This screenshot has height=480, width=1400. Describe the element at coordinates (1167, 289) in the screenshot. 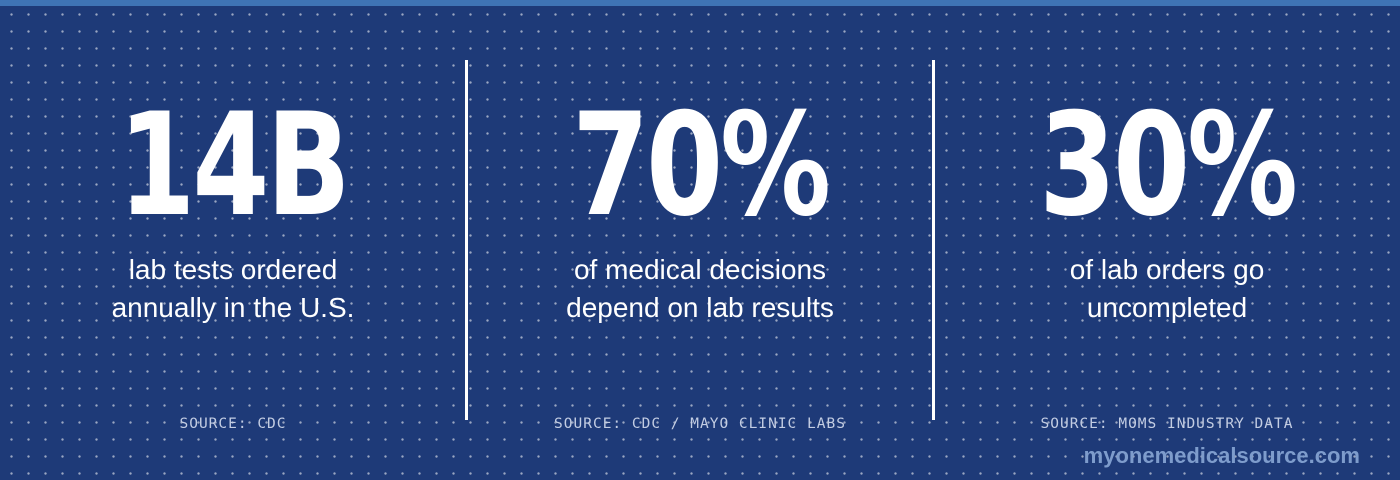

I see `stat-description: of lab orders go uncompleted` at that location.